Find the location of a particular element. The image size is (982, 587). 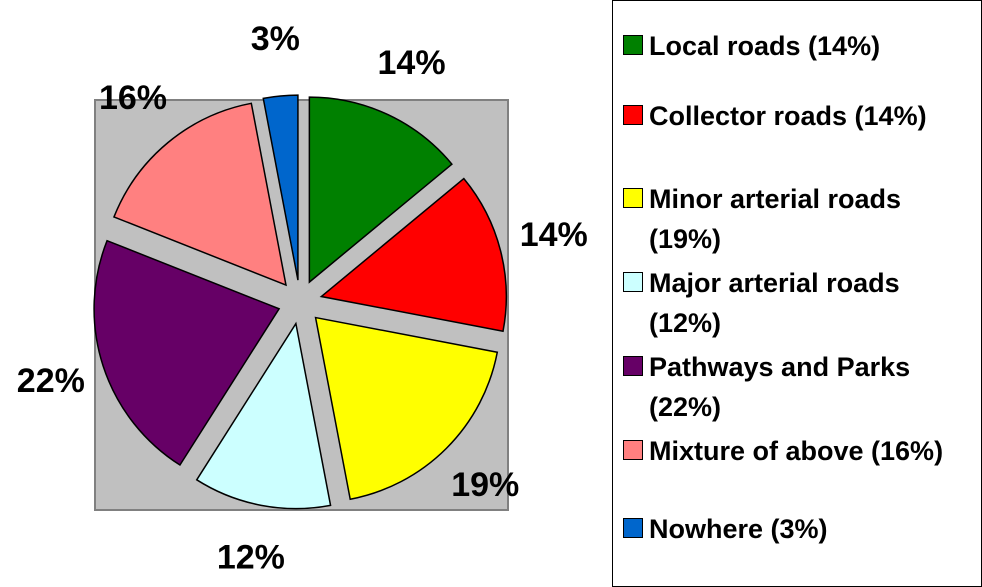

legend-entry: Minor arterial roads (19%) is located at coordinates (800, 219).